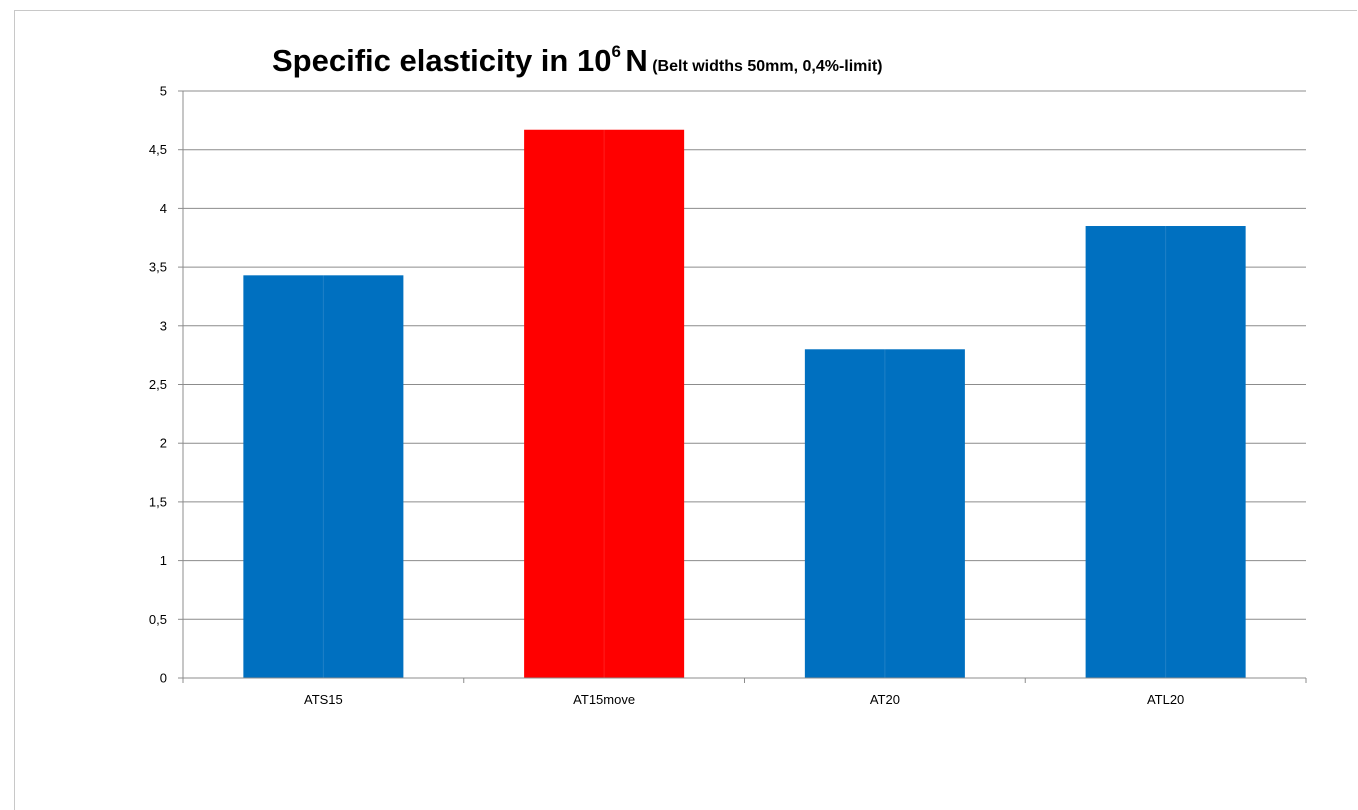 The height and width of the screenshot is (810, 1358). I want to click on y-tick-label: 0,5, so click(158, 619).